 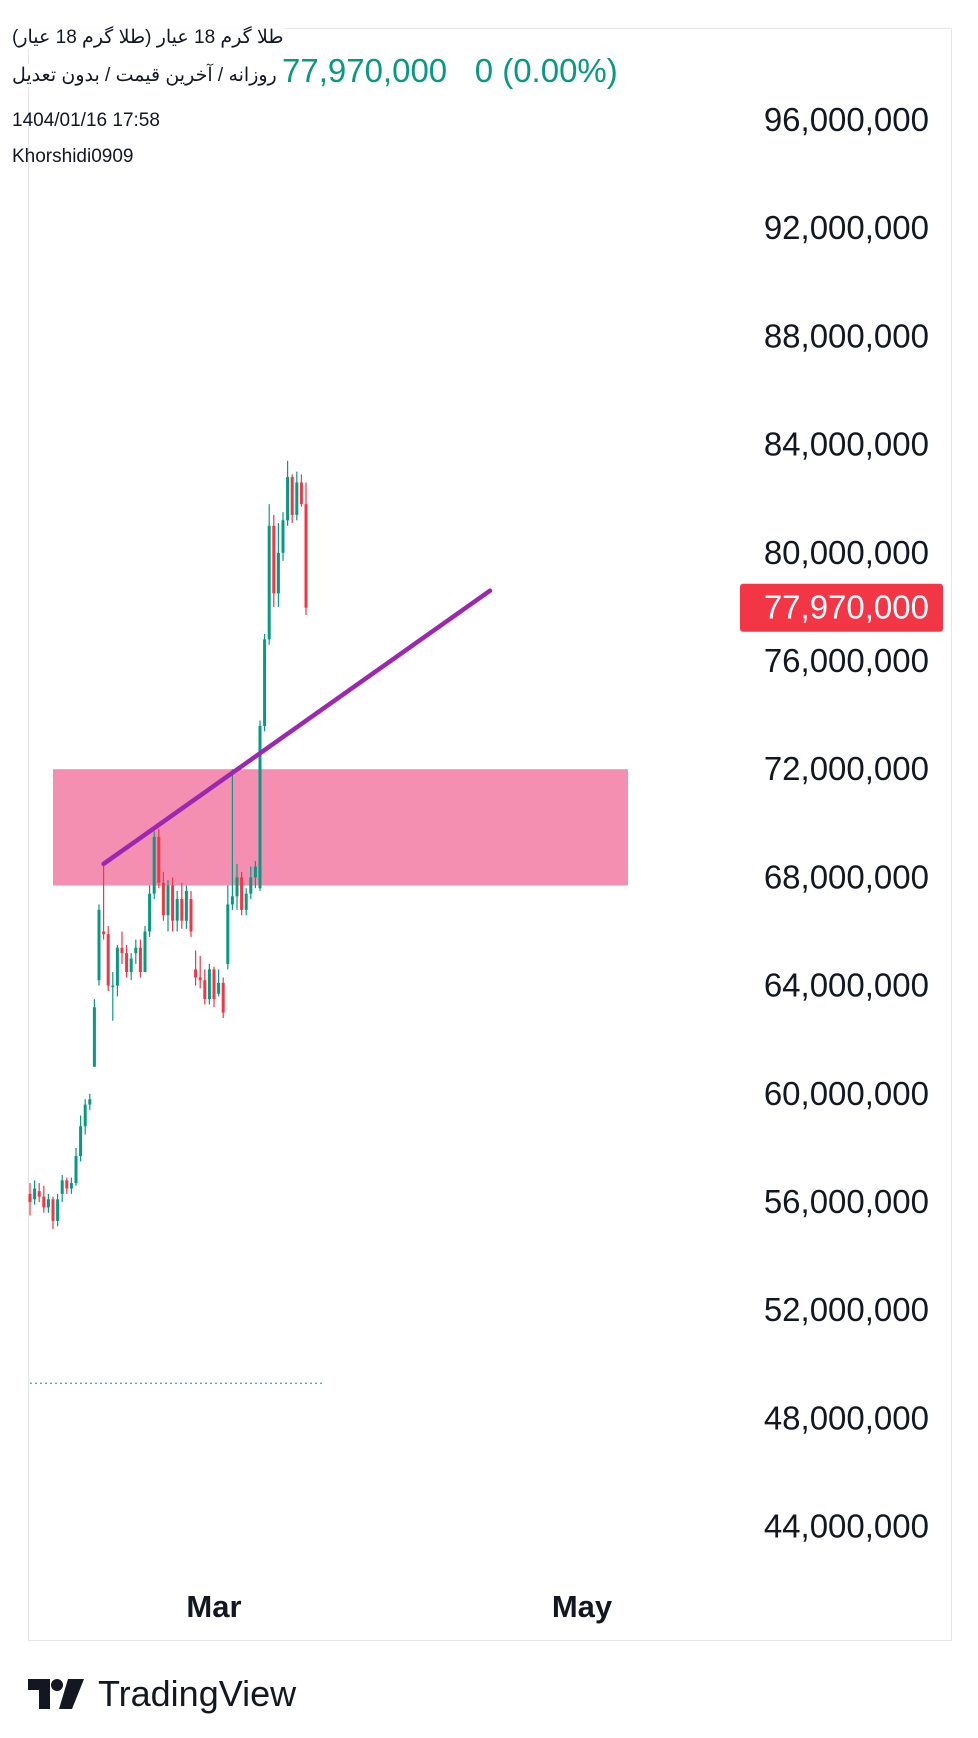 What do you see at coordinates (297, 727) in the screenshot?
I see `trendline` at bounding box center [297, 727].